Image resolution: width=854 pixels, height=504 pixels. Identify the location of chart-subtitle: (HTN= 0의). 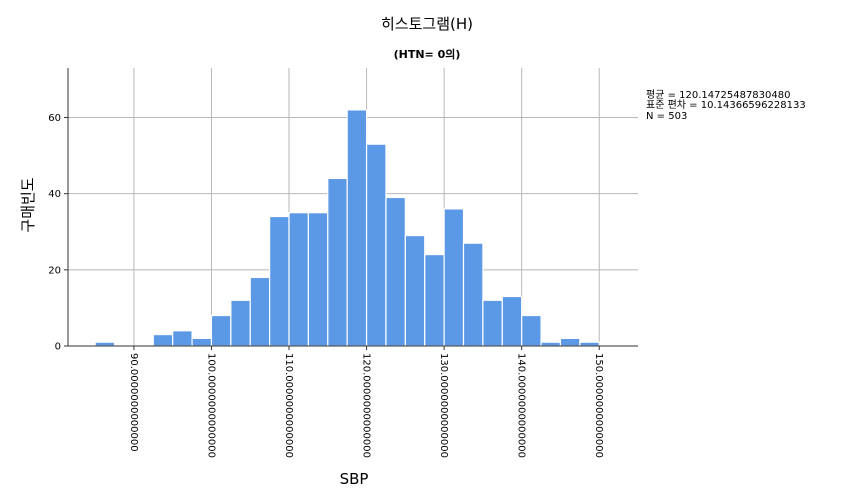
(427, 54).